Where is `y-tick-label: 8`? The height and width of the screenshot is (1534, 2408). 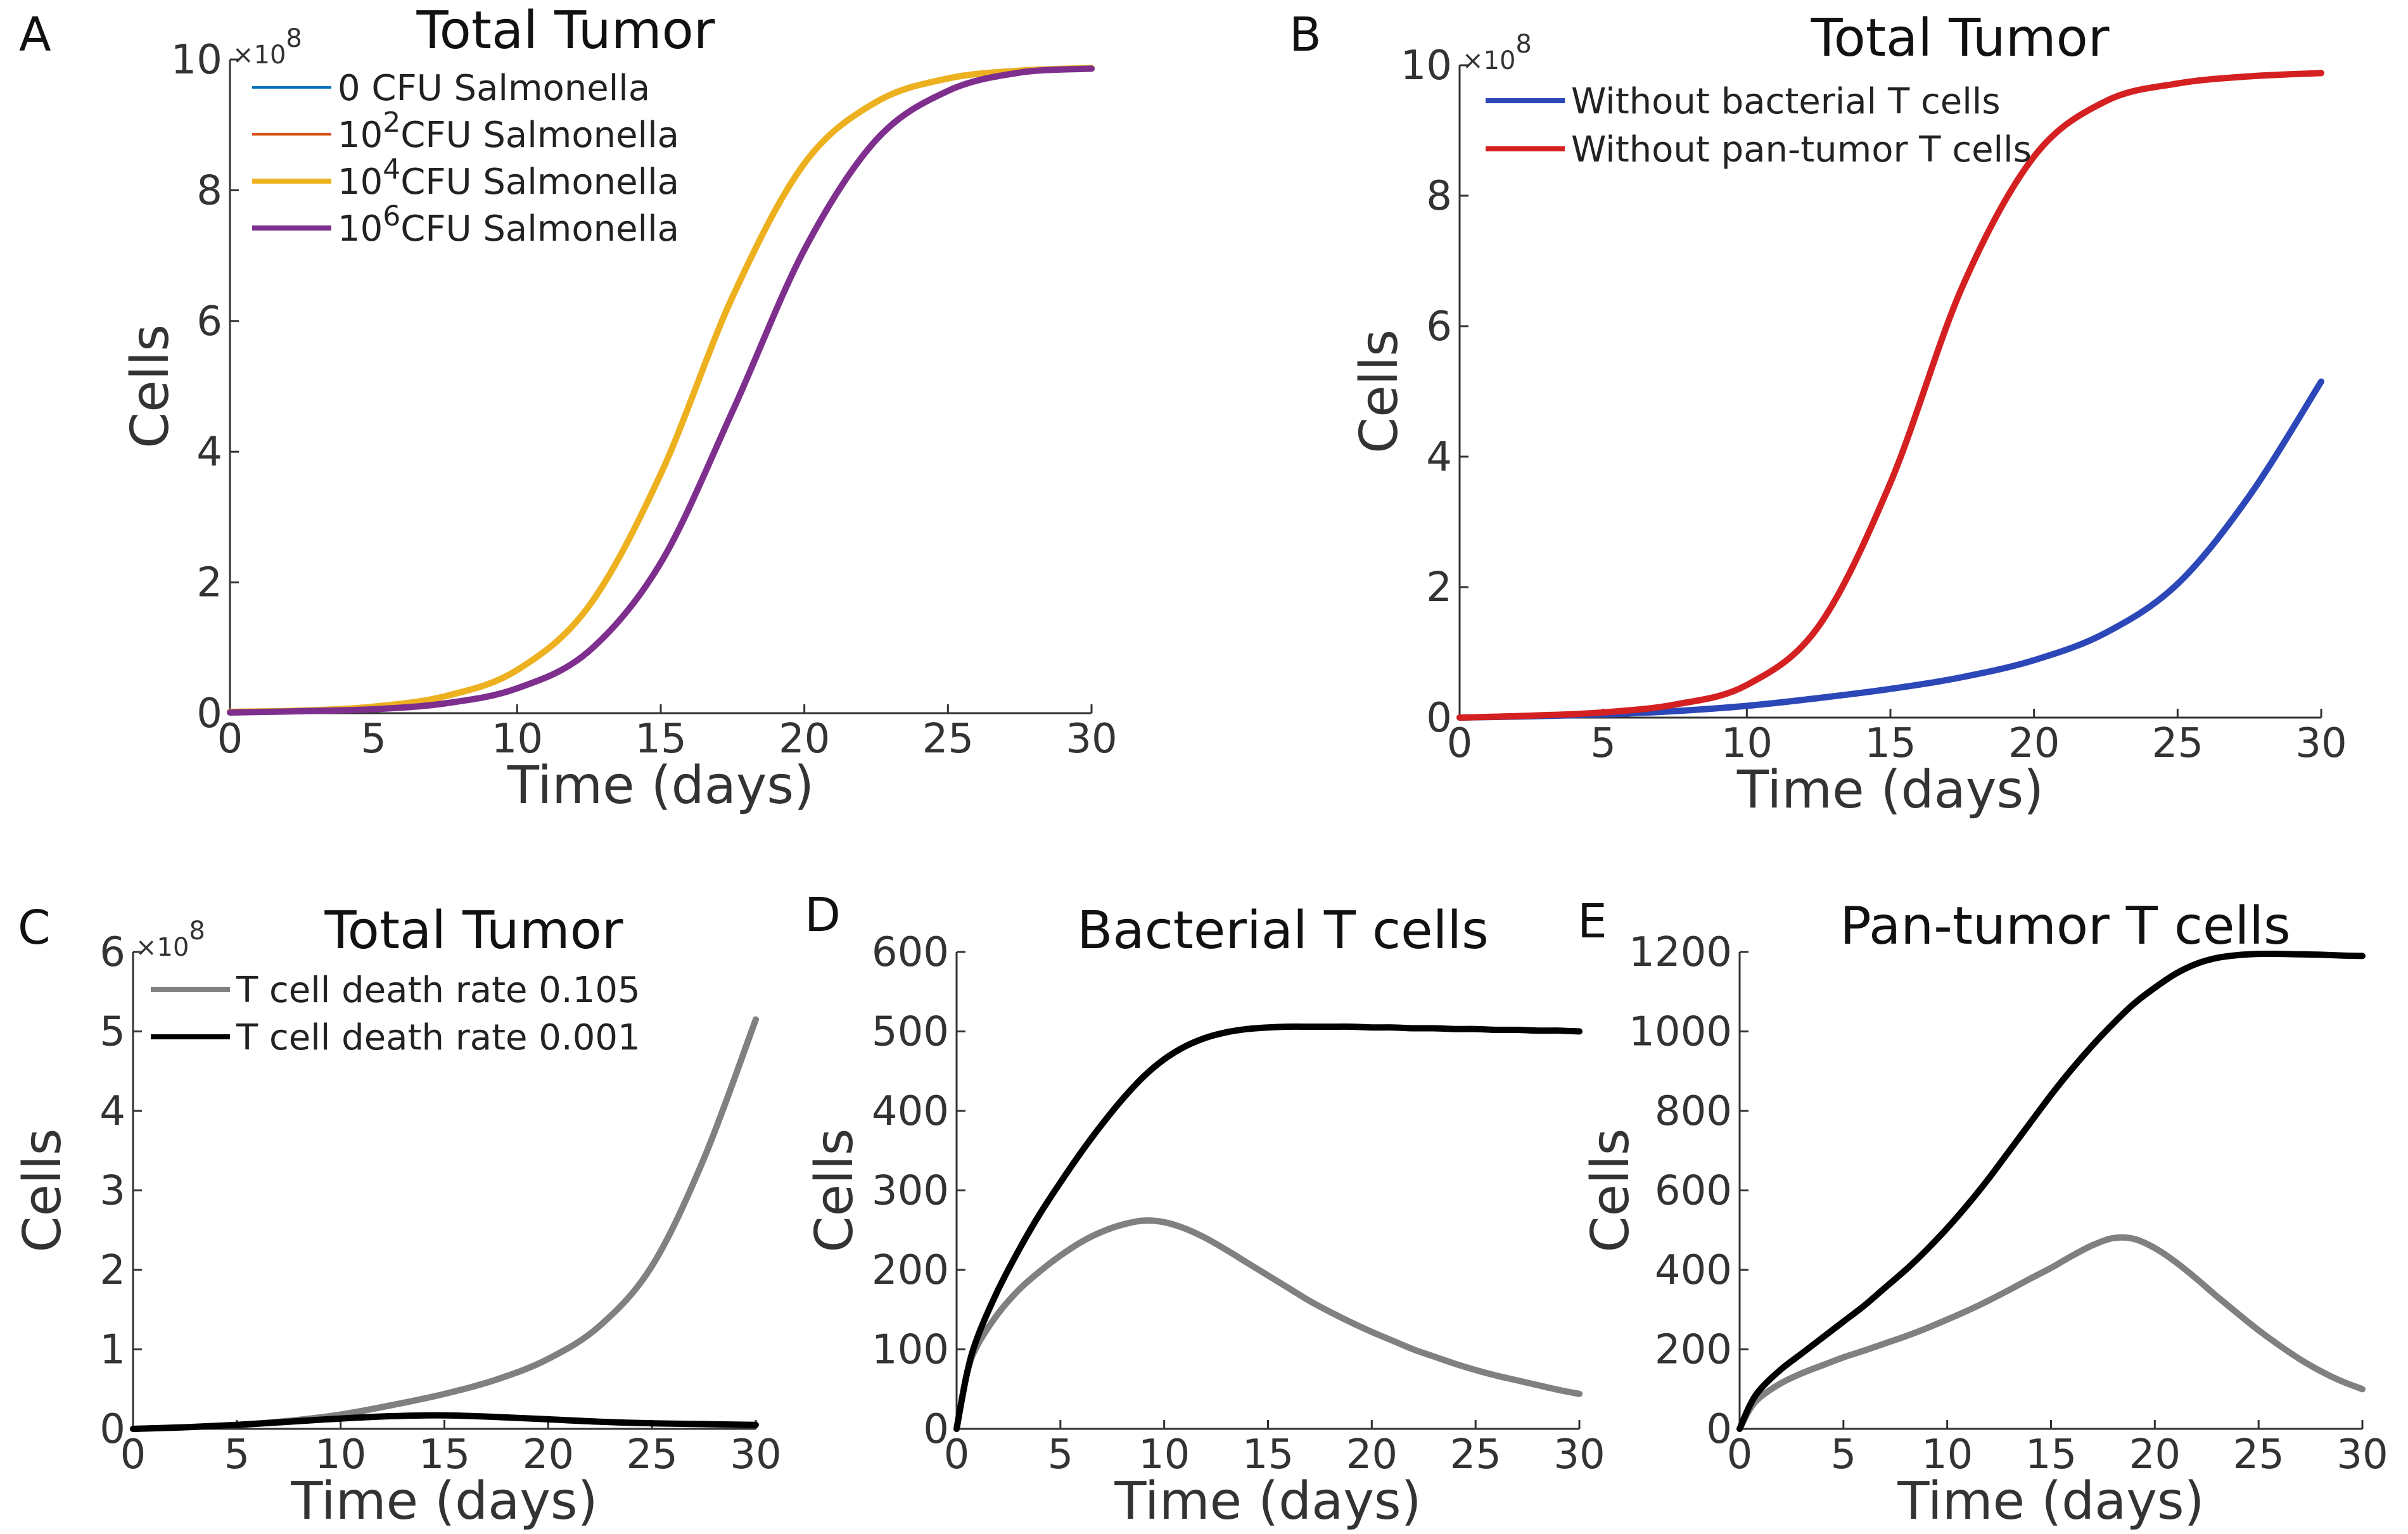
y-tick-label: 8 is located at coordinates (1439, 196).